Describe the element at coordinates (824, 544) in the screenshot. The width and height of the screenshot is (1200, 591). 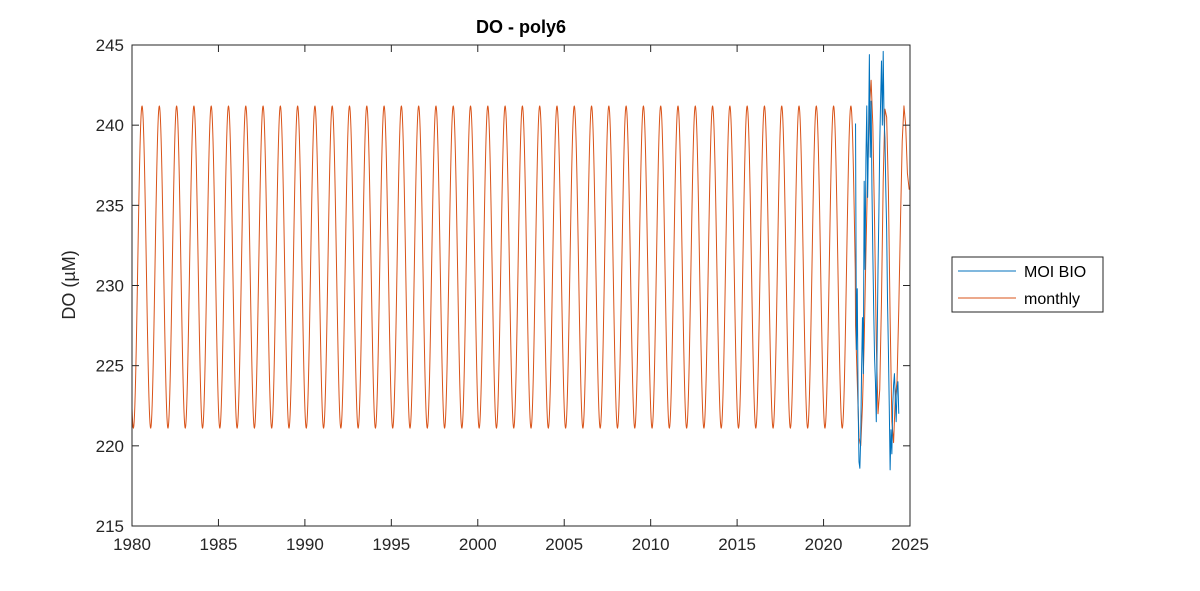
I see `x-tick-label: 2020` at that location.